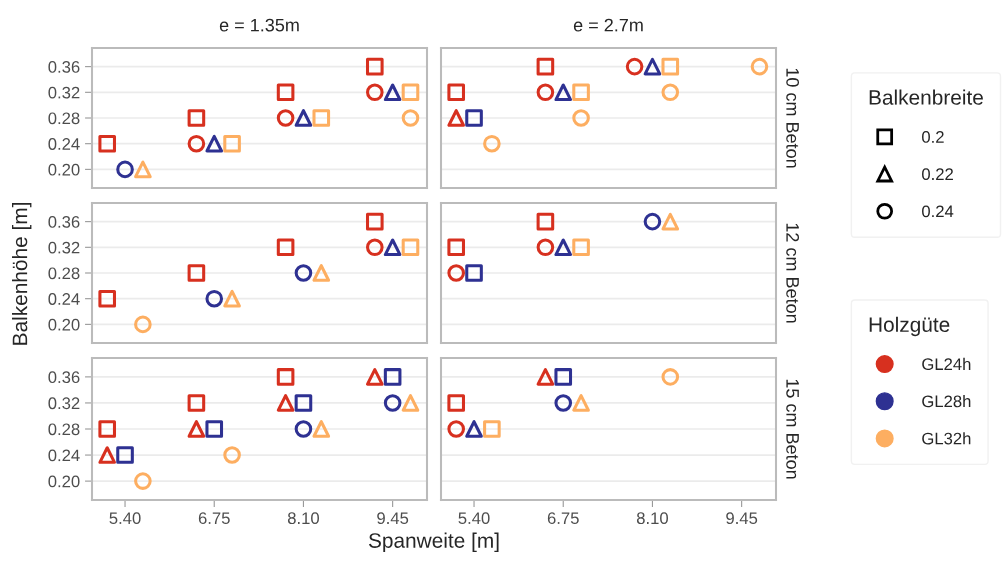 The width and height of the screenshot is (1006, 561). I want to click on legend-label: GL28h, so click(946, 401).